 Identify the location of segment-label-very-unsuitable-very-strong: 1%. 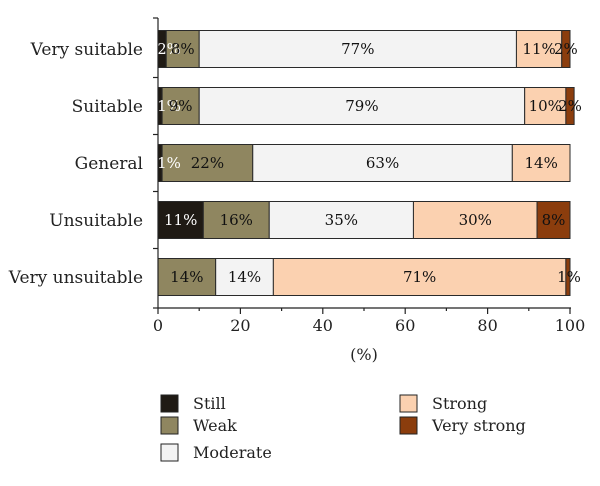
(569, 277).